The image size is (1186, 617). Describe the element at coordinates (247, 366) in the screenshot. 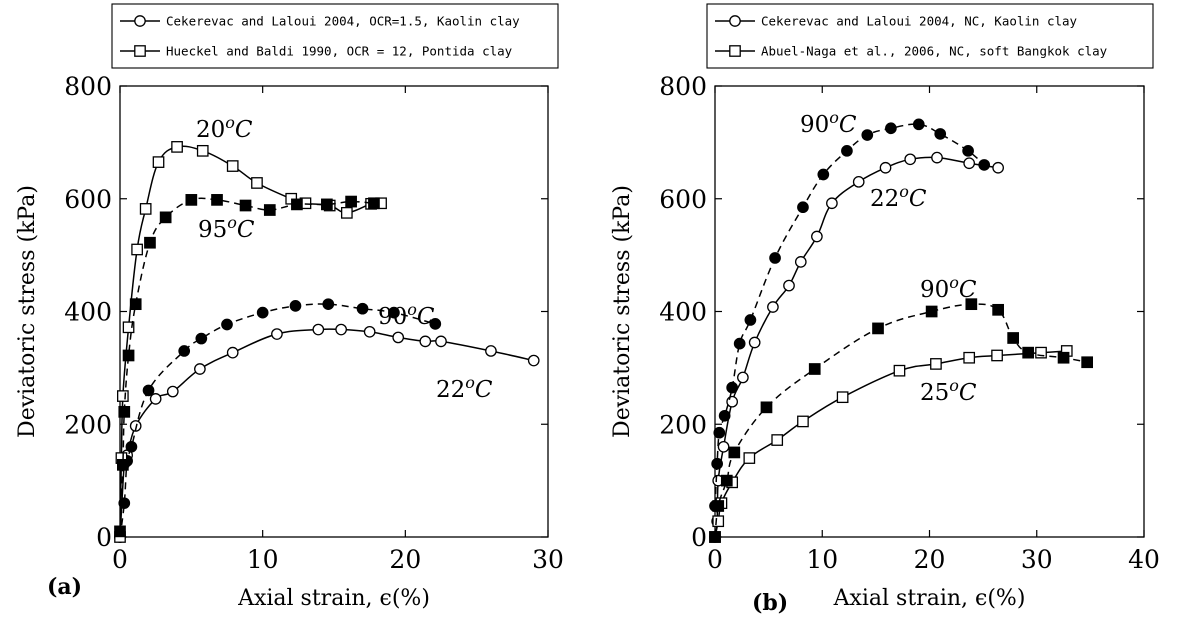

I see `series-2-95C` at that location.